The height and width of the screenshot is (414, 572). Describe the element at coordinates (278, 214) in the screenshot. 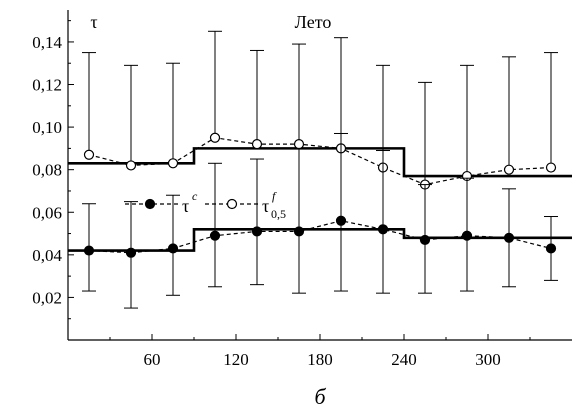

I see `legend-label-sub: 0,5` at that location.